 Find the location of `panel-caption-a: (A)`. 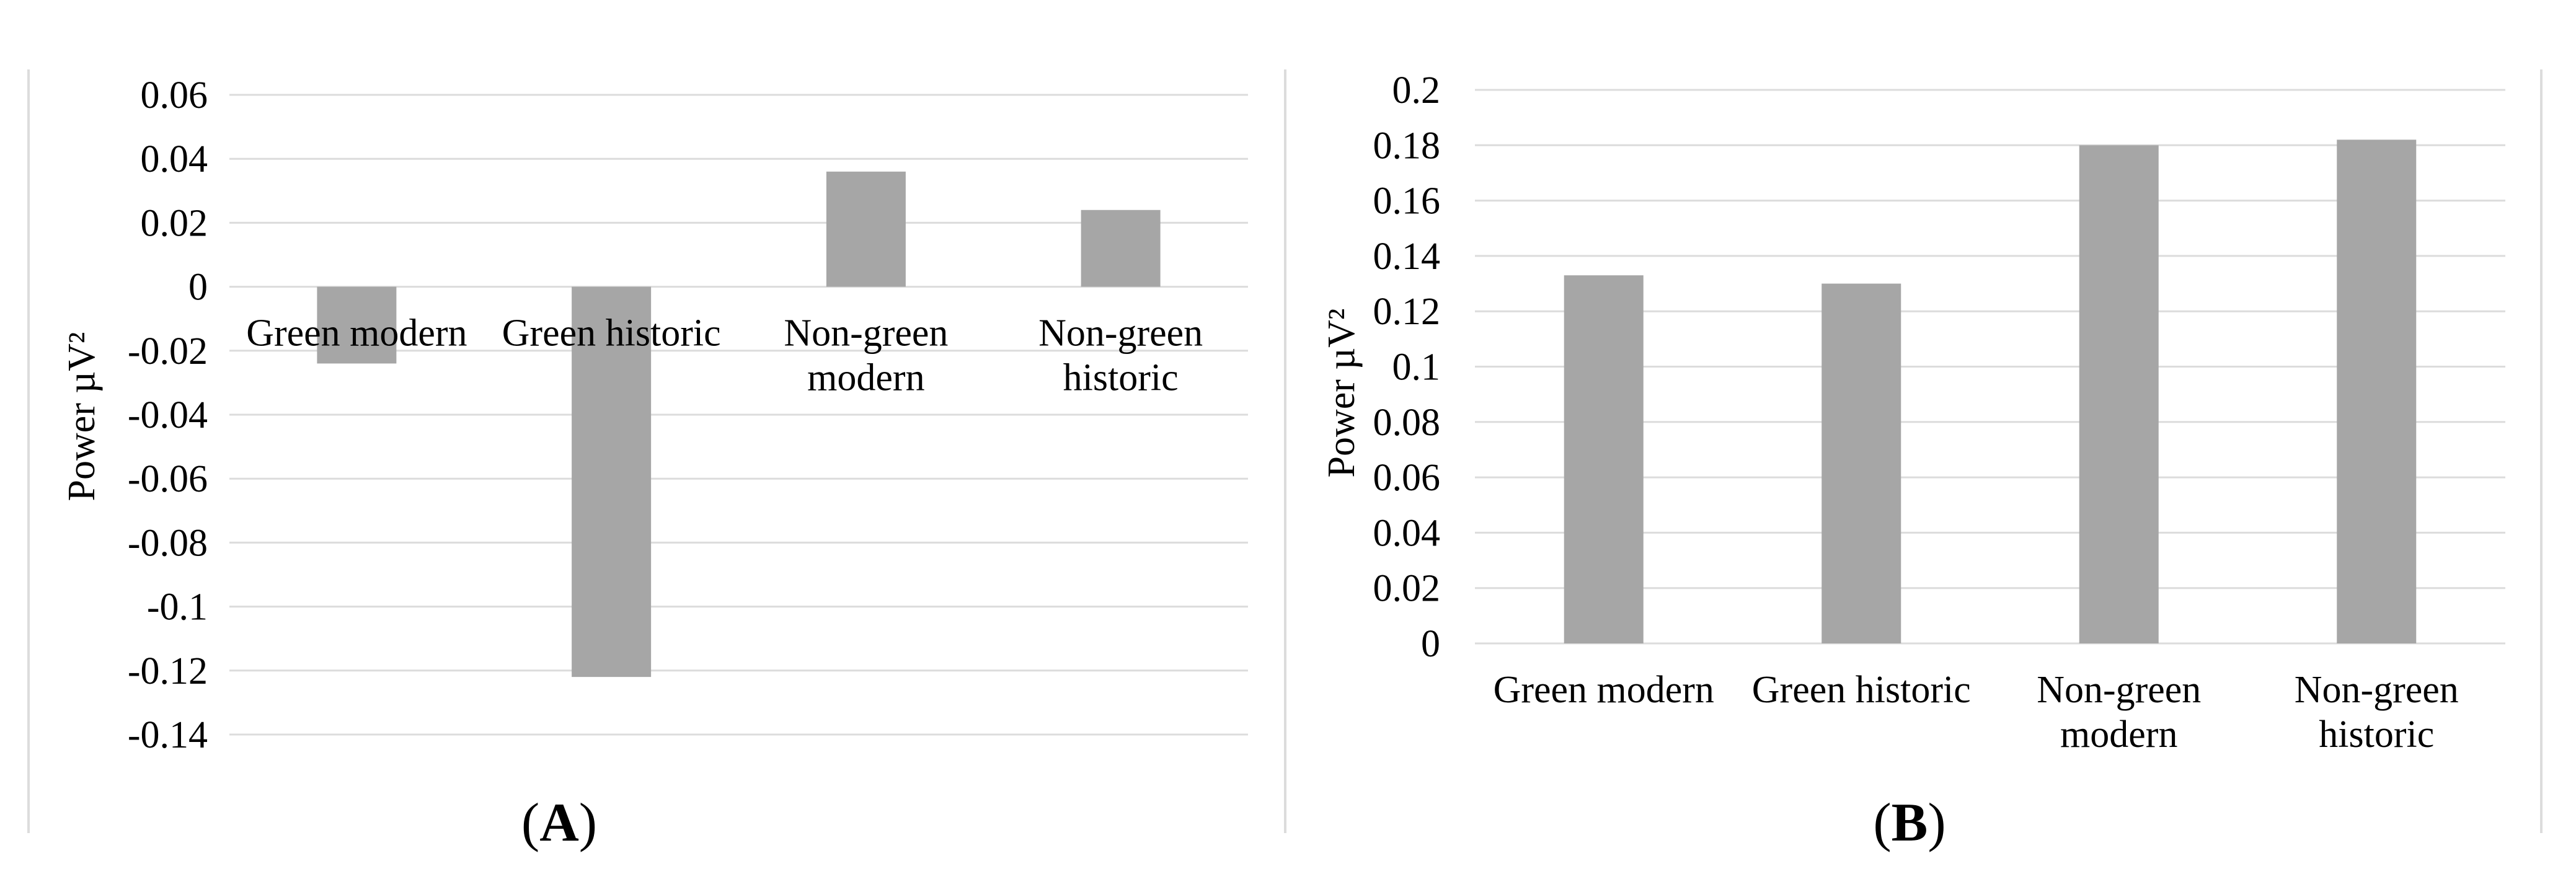

panel-caption-a: (A) is located at coordinates (559, 823).